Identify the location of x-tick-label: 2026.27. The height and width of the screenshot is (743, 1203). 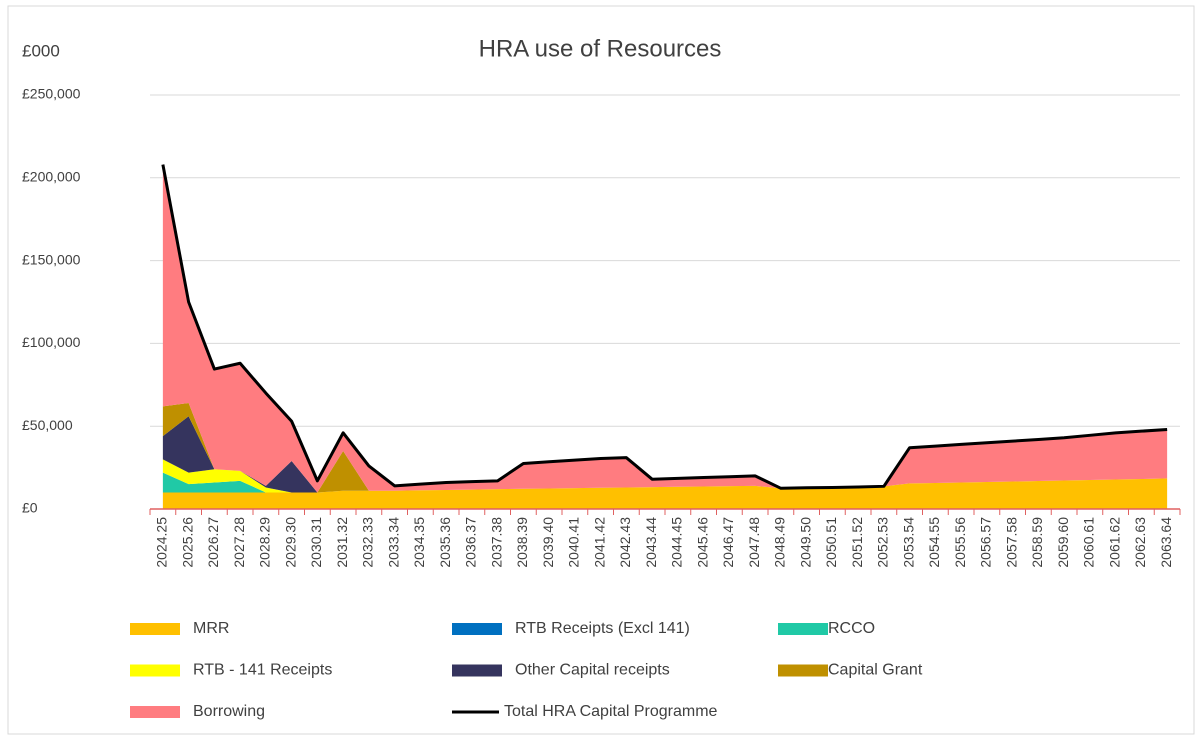
(213, 542).